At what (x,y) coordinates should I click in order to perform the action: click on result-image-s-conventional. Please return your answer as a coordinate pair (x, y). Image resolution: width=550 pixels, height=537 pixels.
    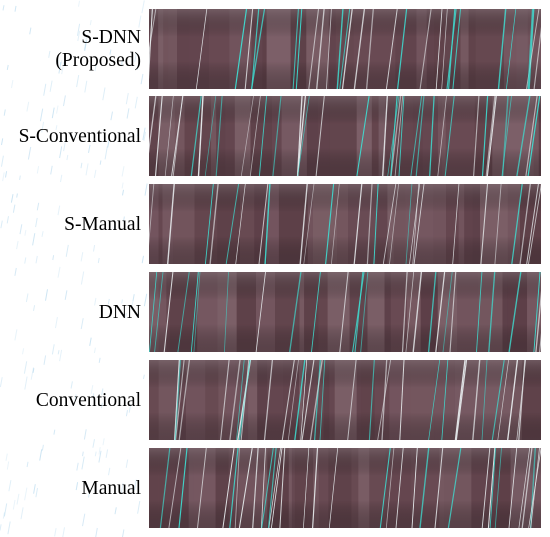
    Looking at the image, I should click on (345, 136).